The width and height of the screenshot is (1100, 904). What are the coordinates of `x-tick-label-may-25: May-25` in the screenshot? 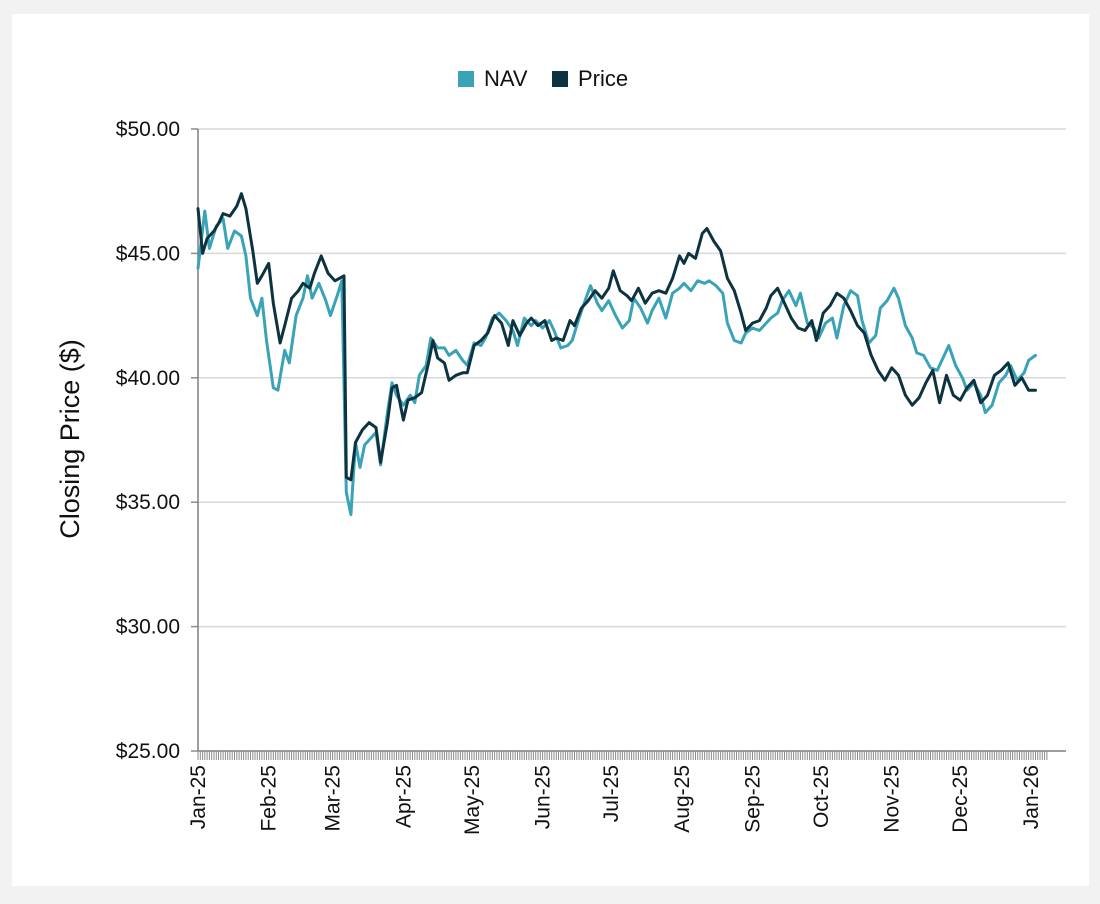 It's located at (472, 800).